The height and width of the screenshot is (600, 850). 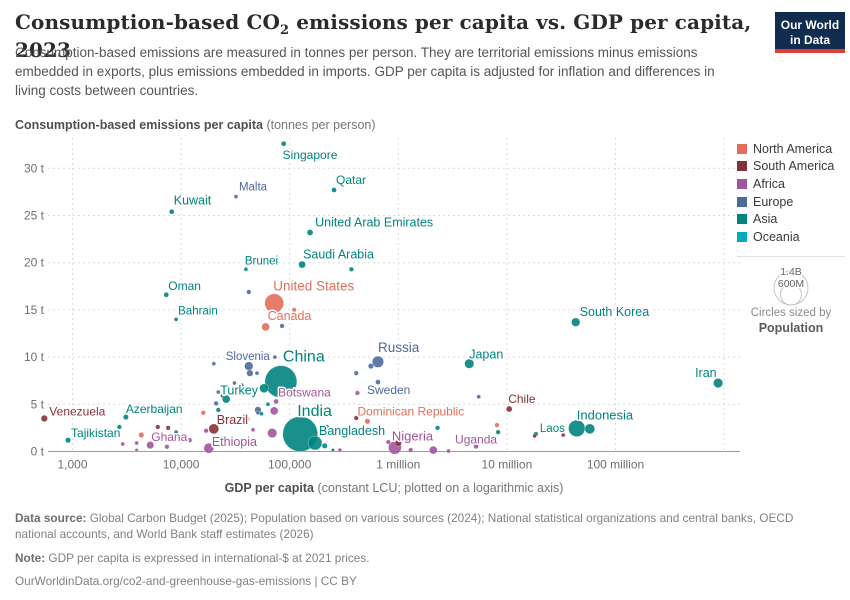 I want to click on country-label: China, so click(x=303, y=357).